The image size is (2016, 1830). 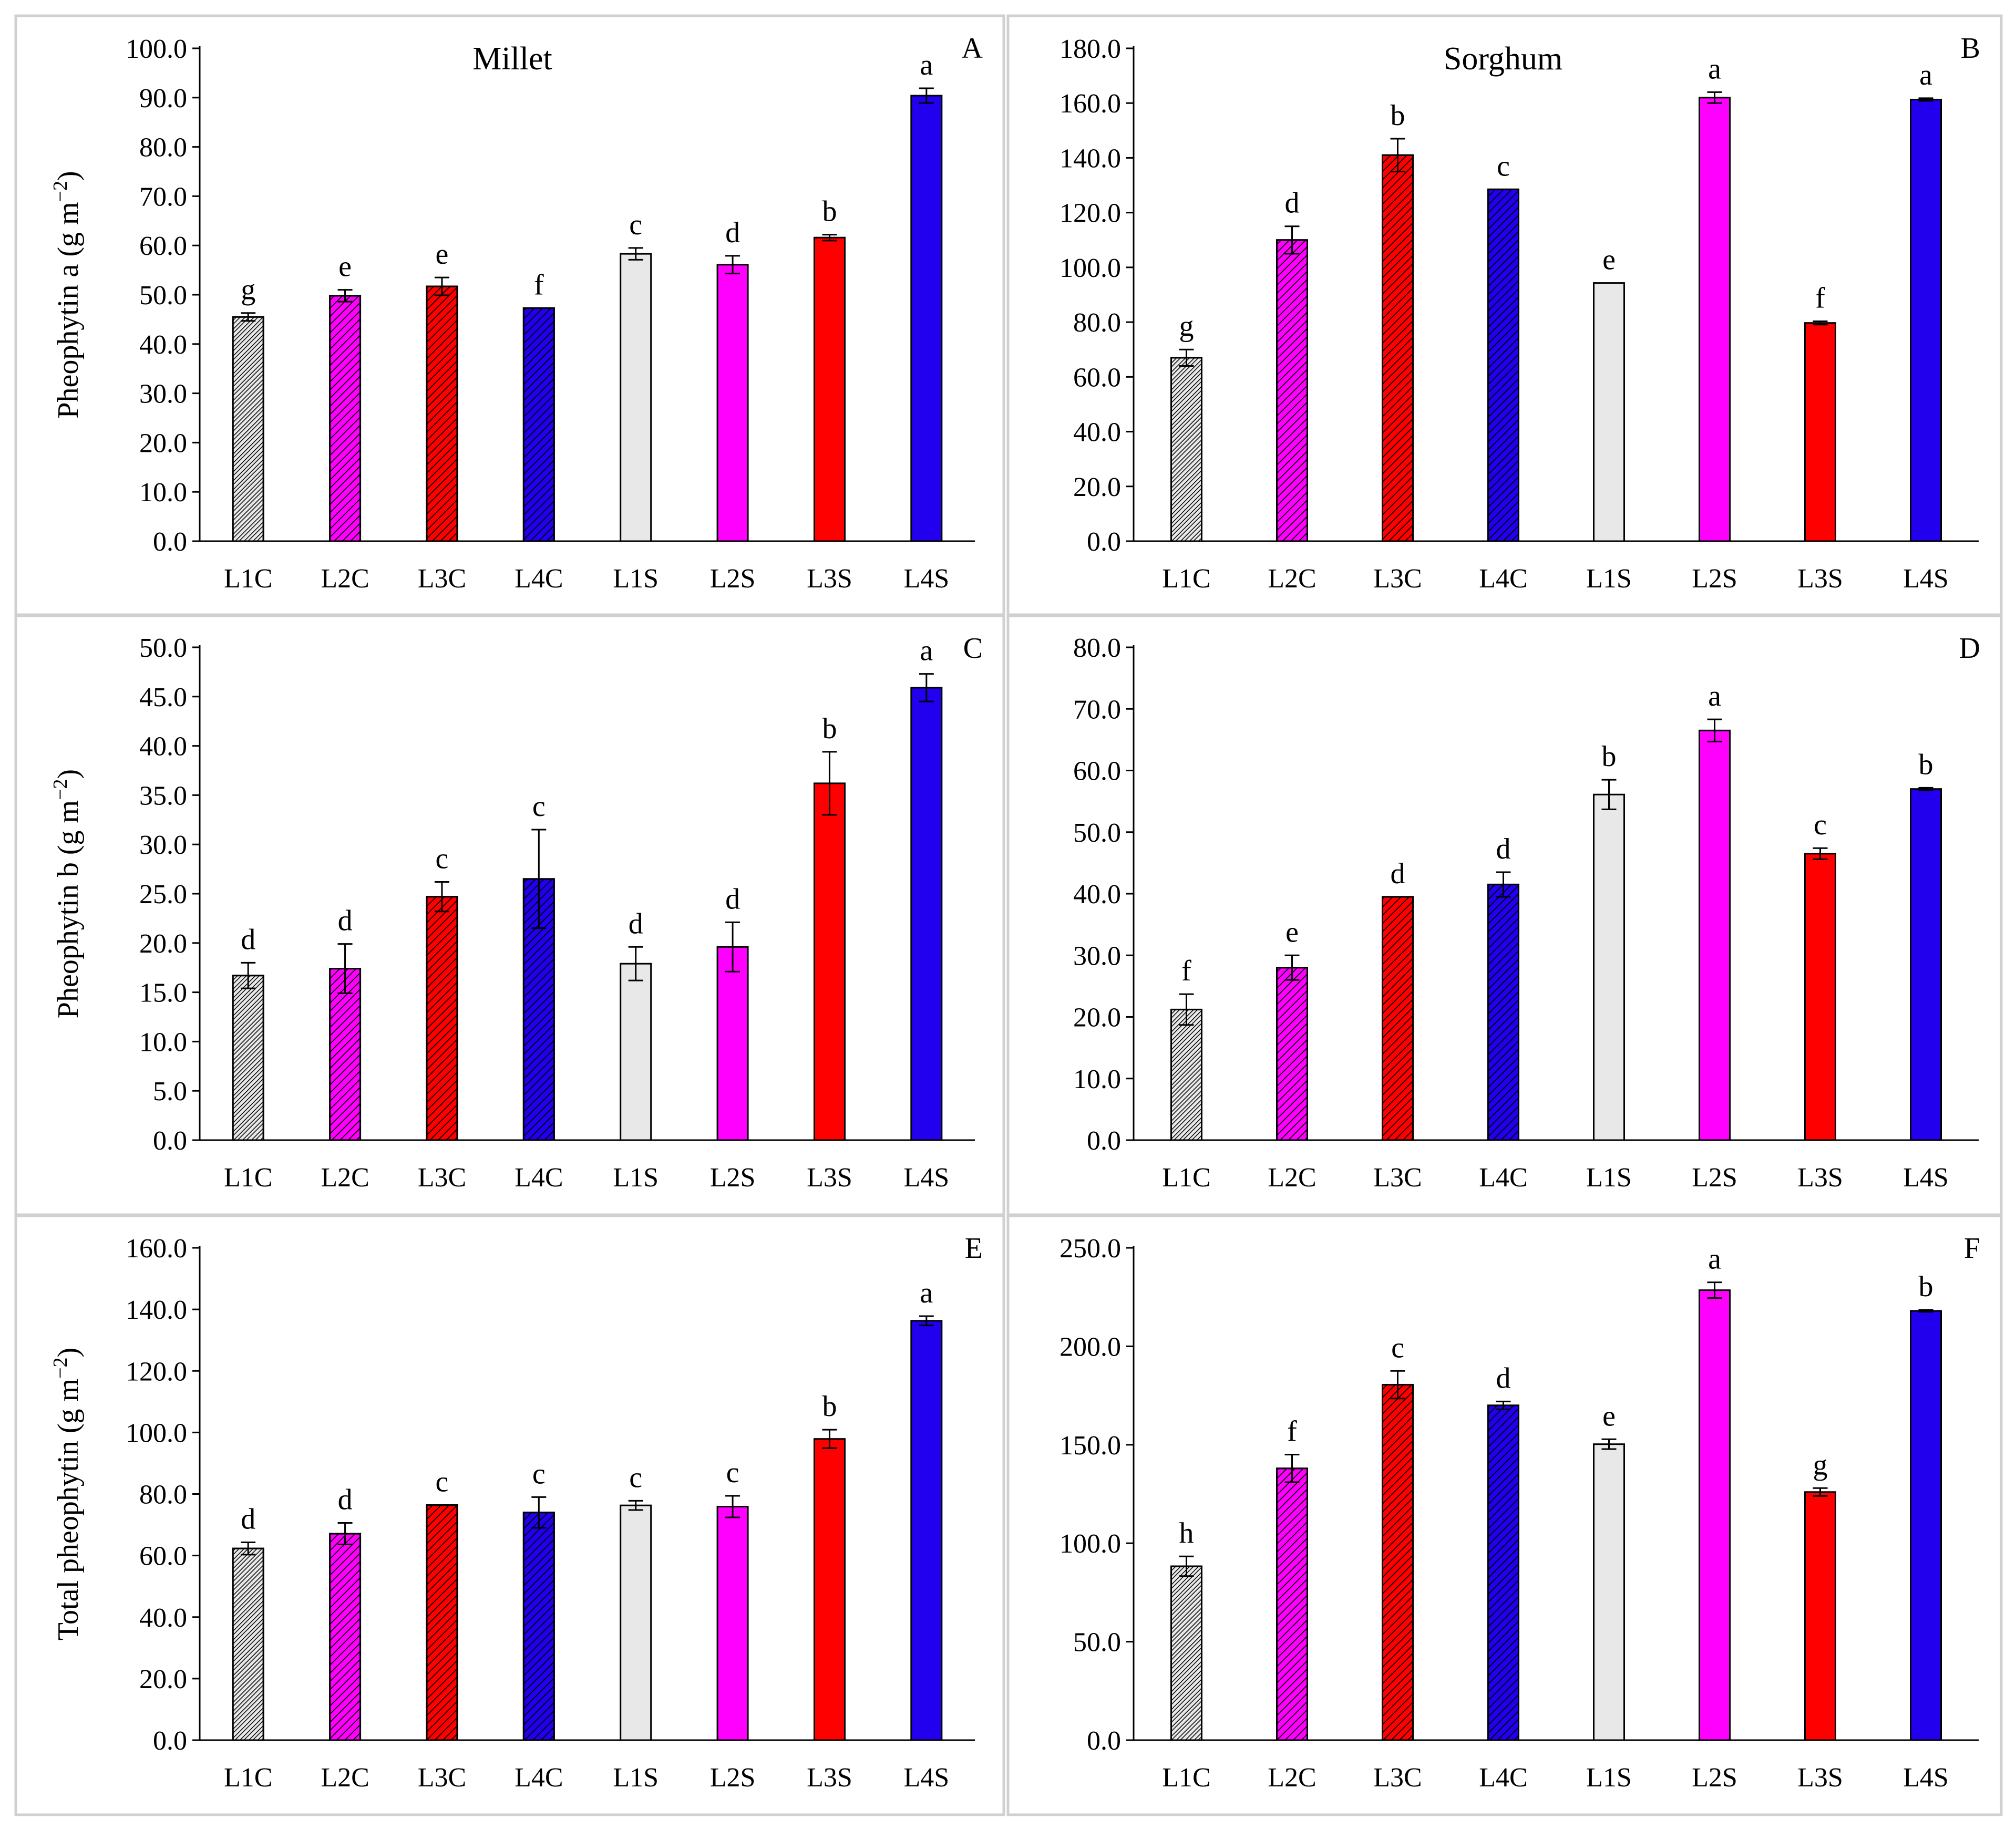 What do you see at coordinates (972, 49) in the screenshot?
I see `panel-label: A` at bounding box center [972, 49].